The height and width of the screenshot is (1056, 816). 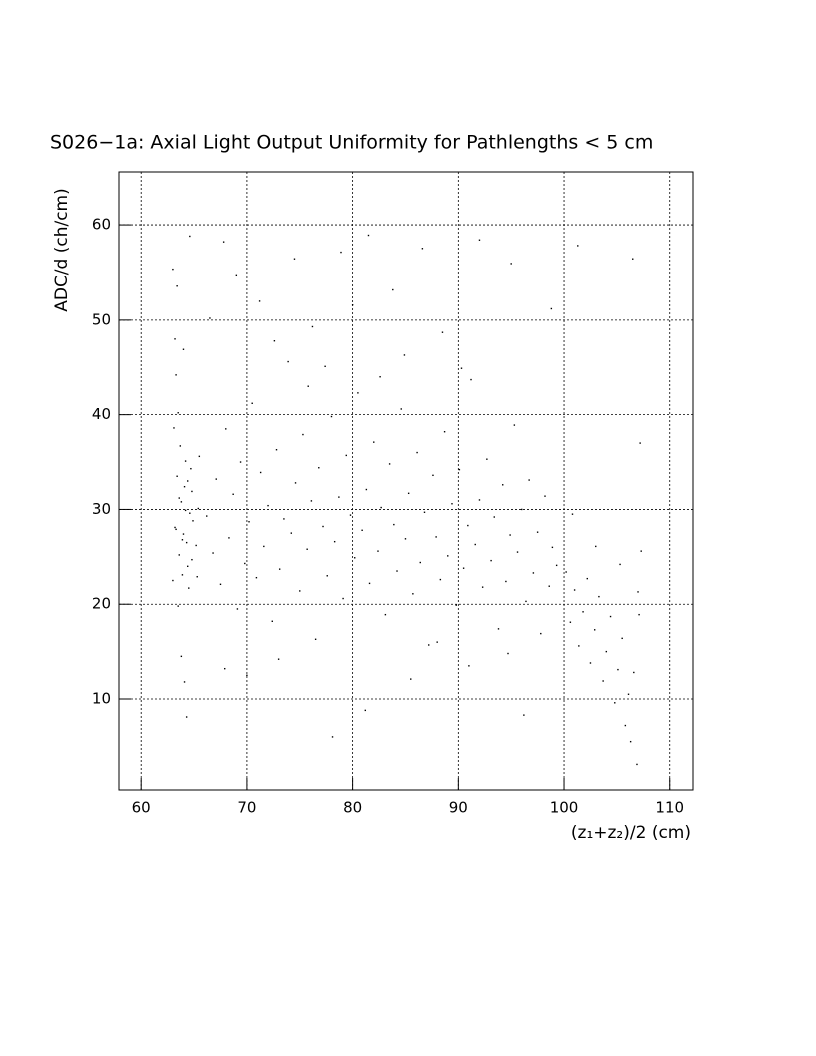 What do you see at coordinates (669, 808) in the screenshot?
I see `x-tick-label: 110` at bounding box center [669, 808].